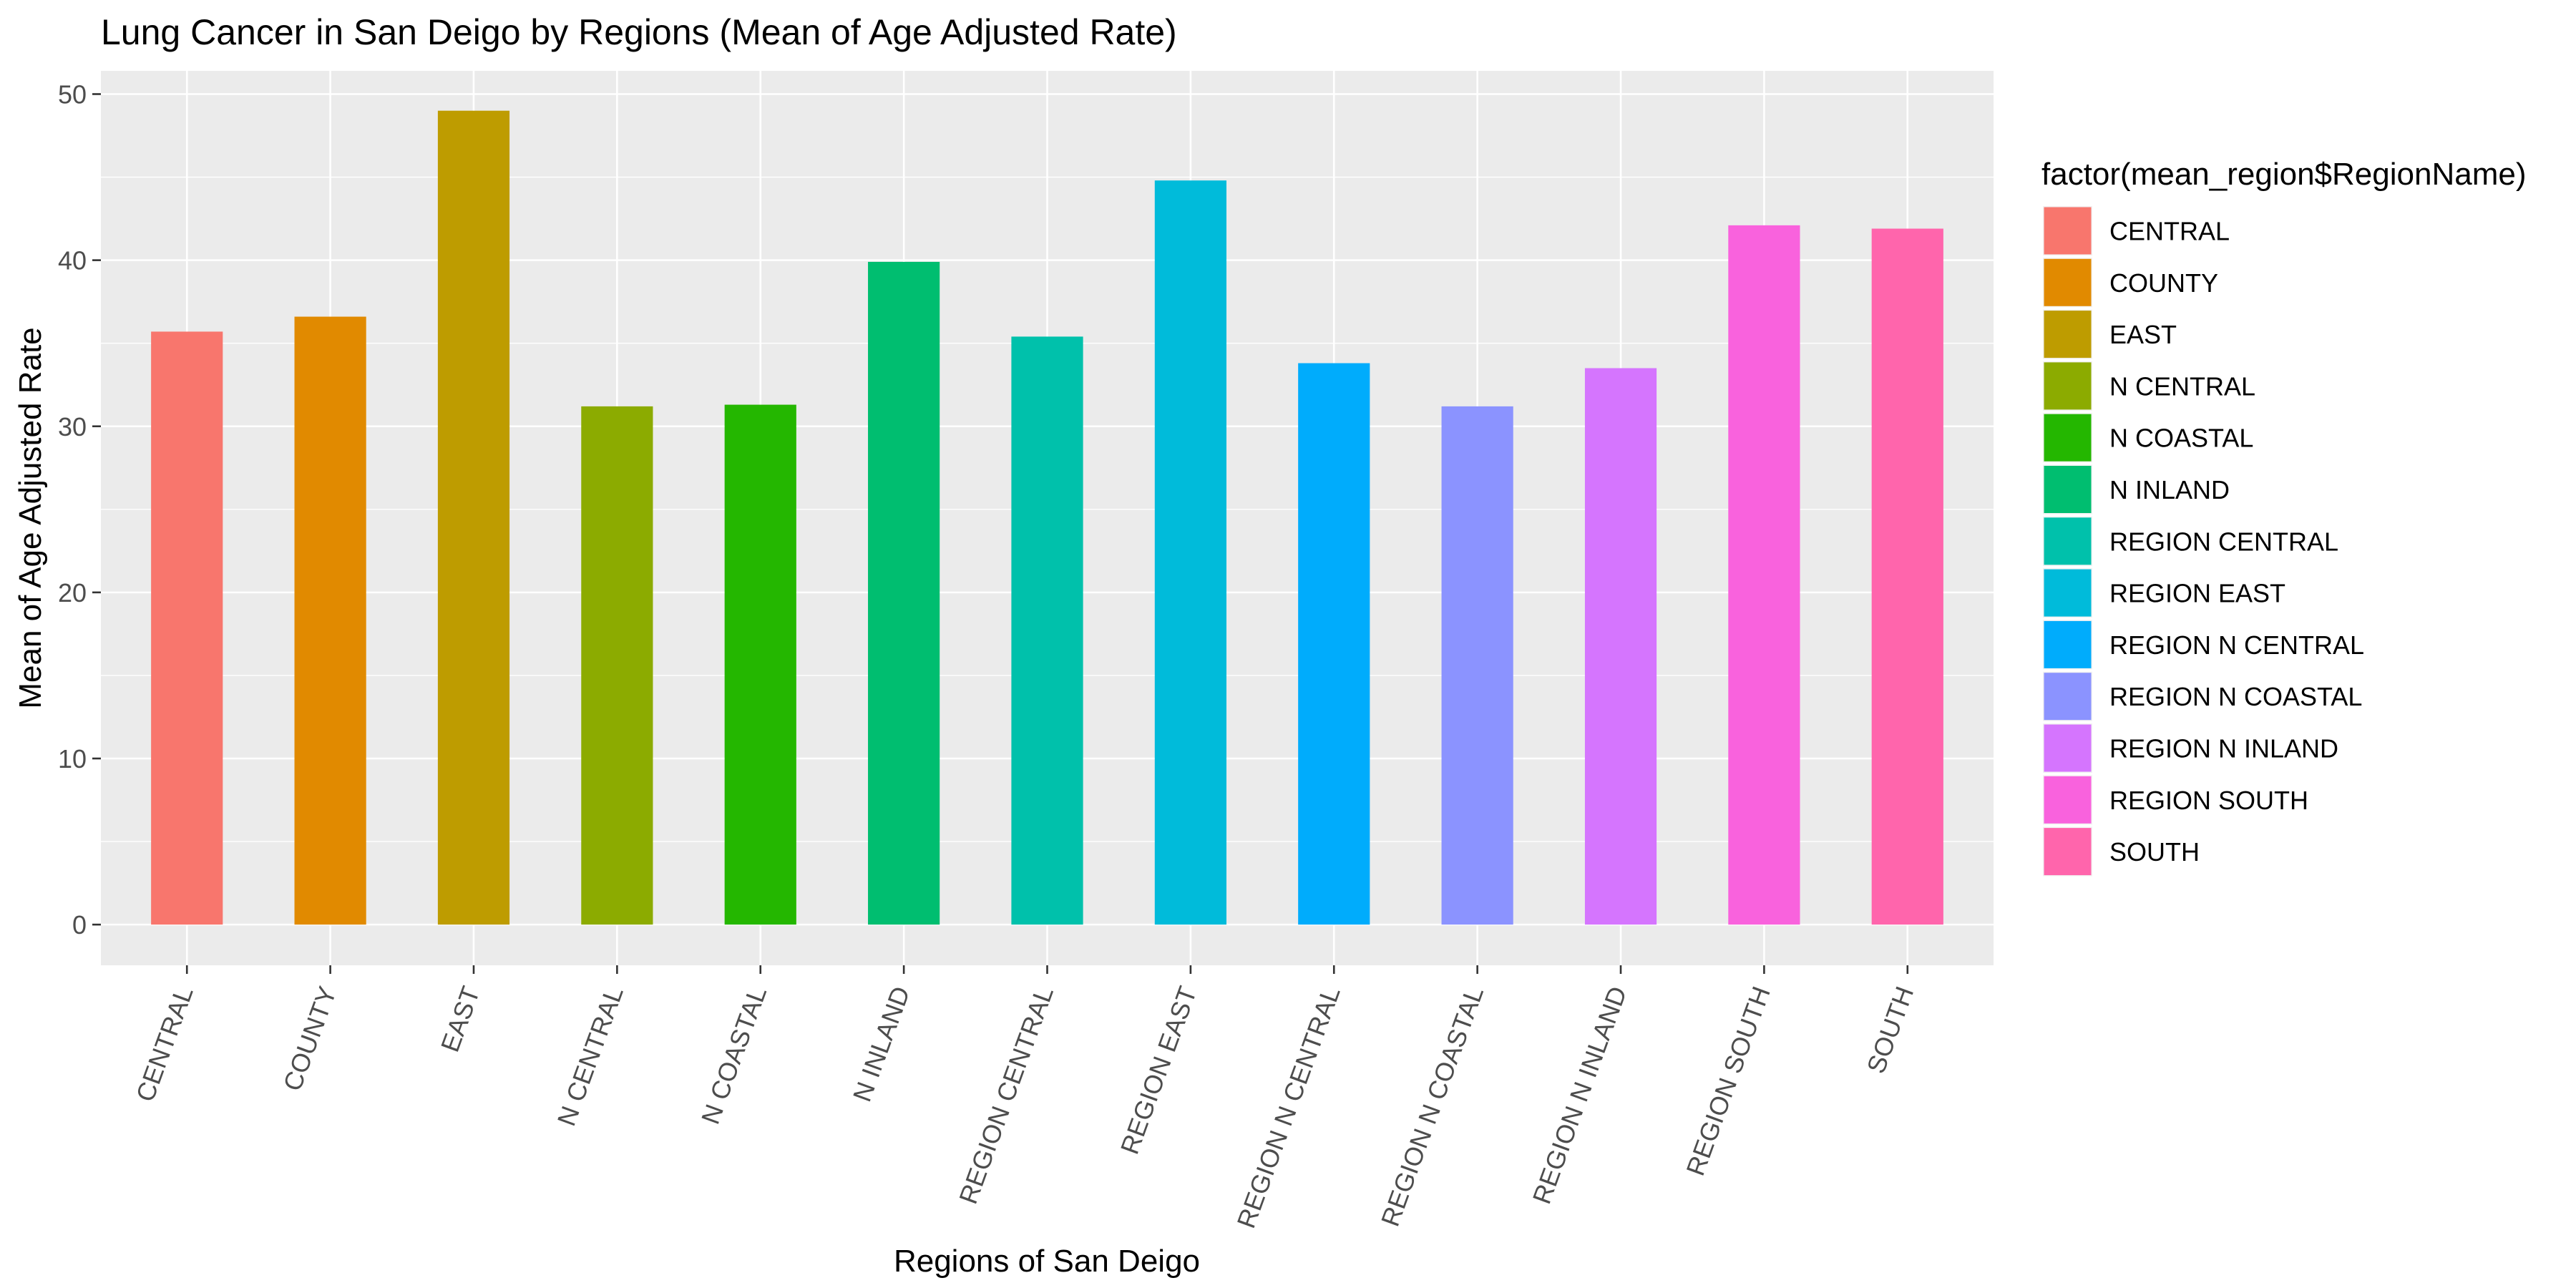  Describe the element at coordinates (1432, 1106) in the screenshot. I see `x-tick-label: REGION N COASTAL` at that location.